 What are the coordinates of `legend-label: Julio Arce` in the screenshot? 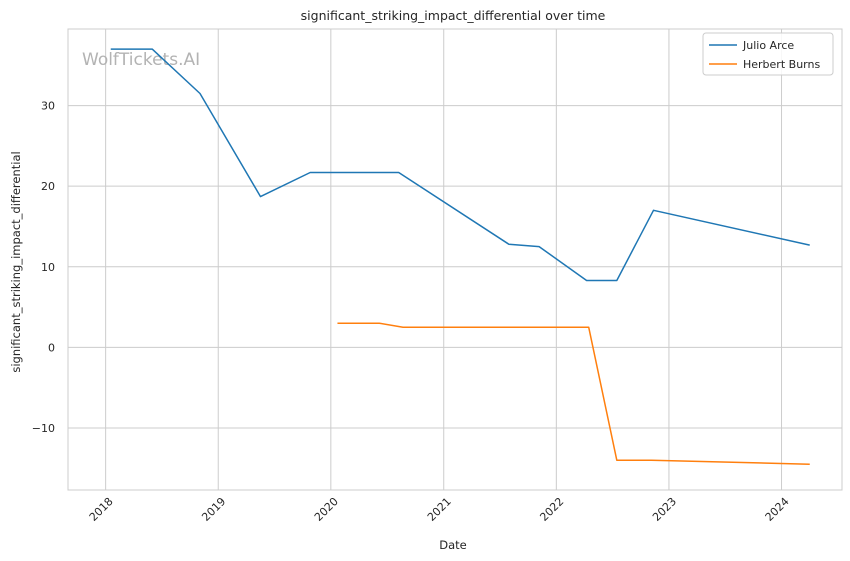 It's located at (768, 45).